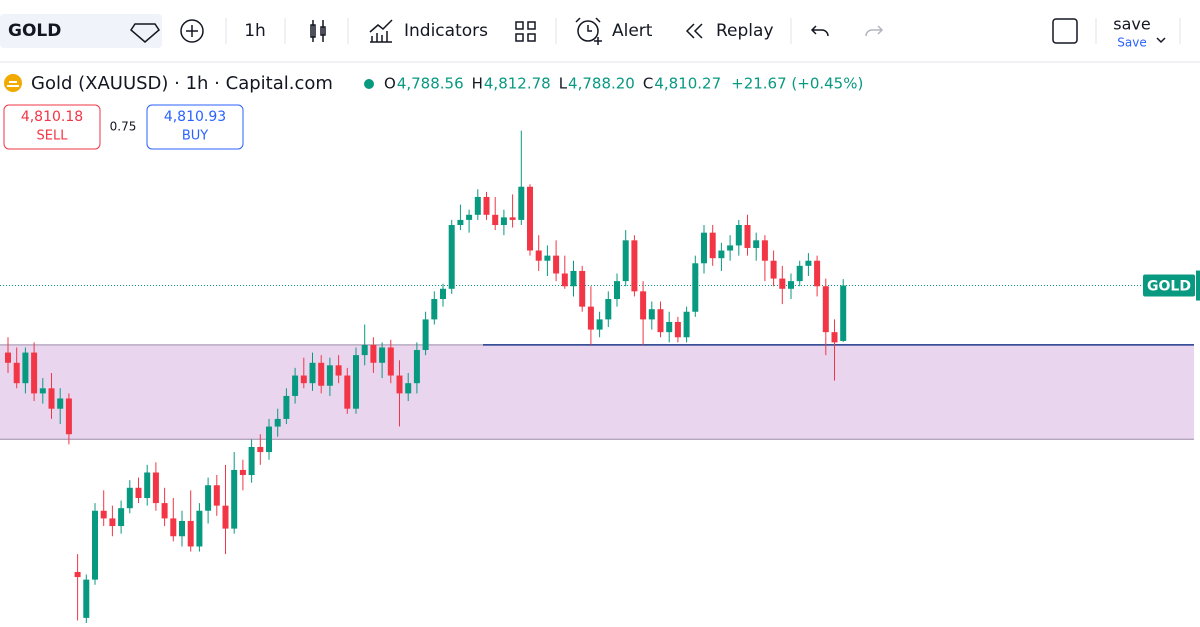 This screenshot has height=627, width=1200. What do you see at coordinates (477, 84) in the screenshot?
I see `legend-h-label: H` at bounding box center [477, 84].